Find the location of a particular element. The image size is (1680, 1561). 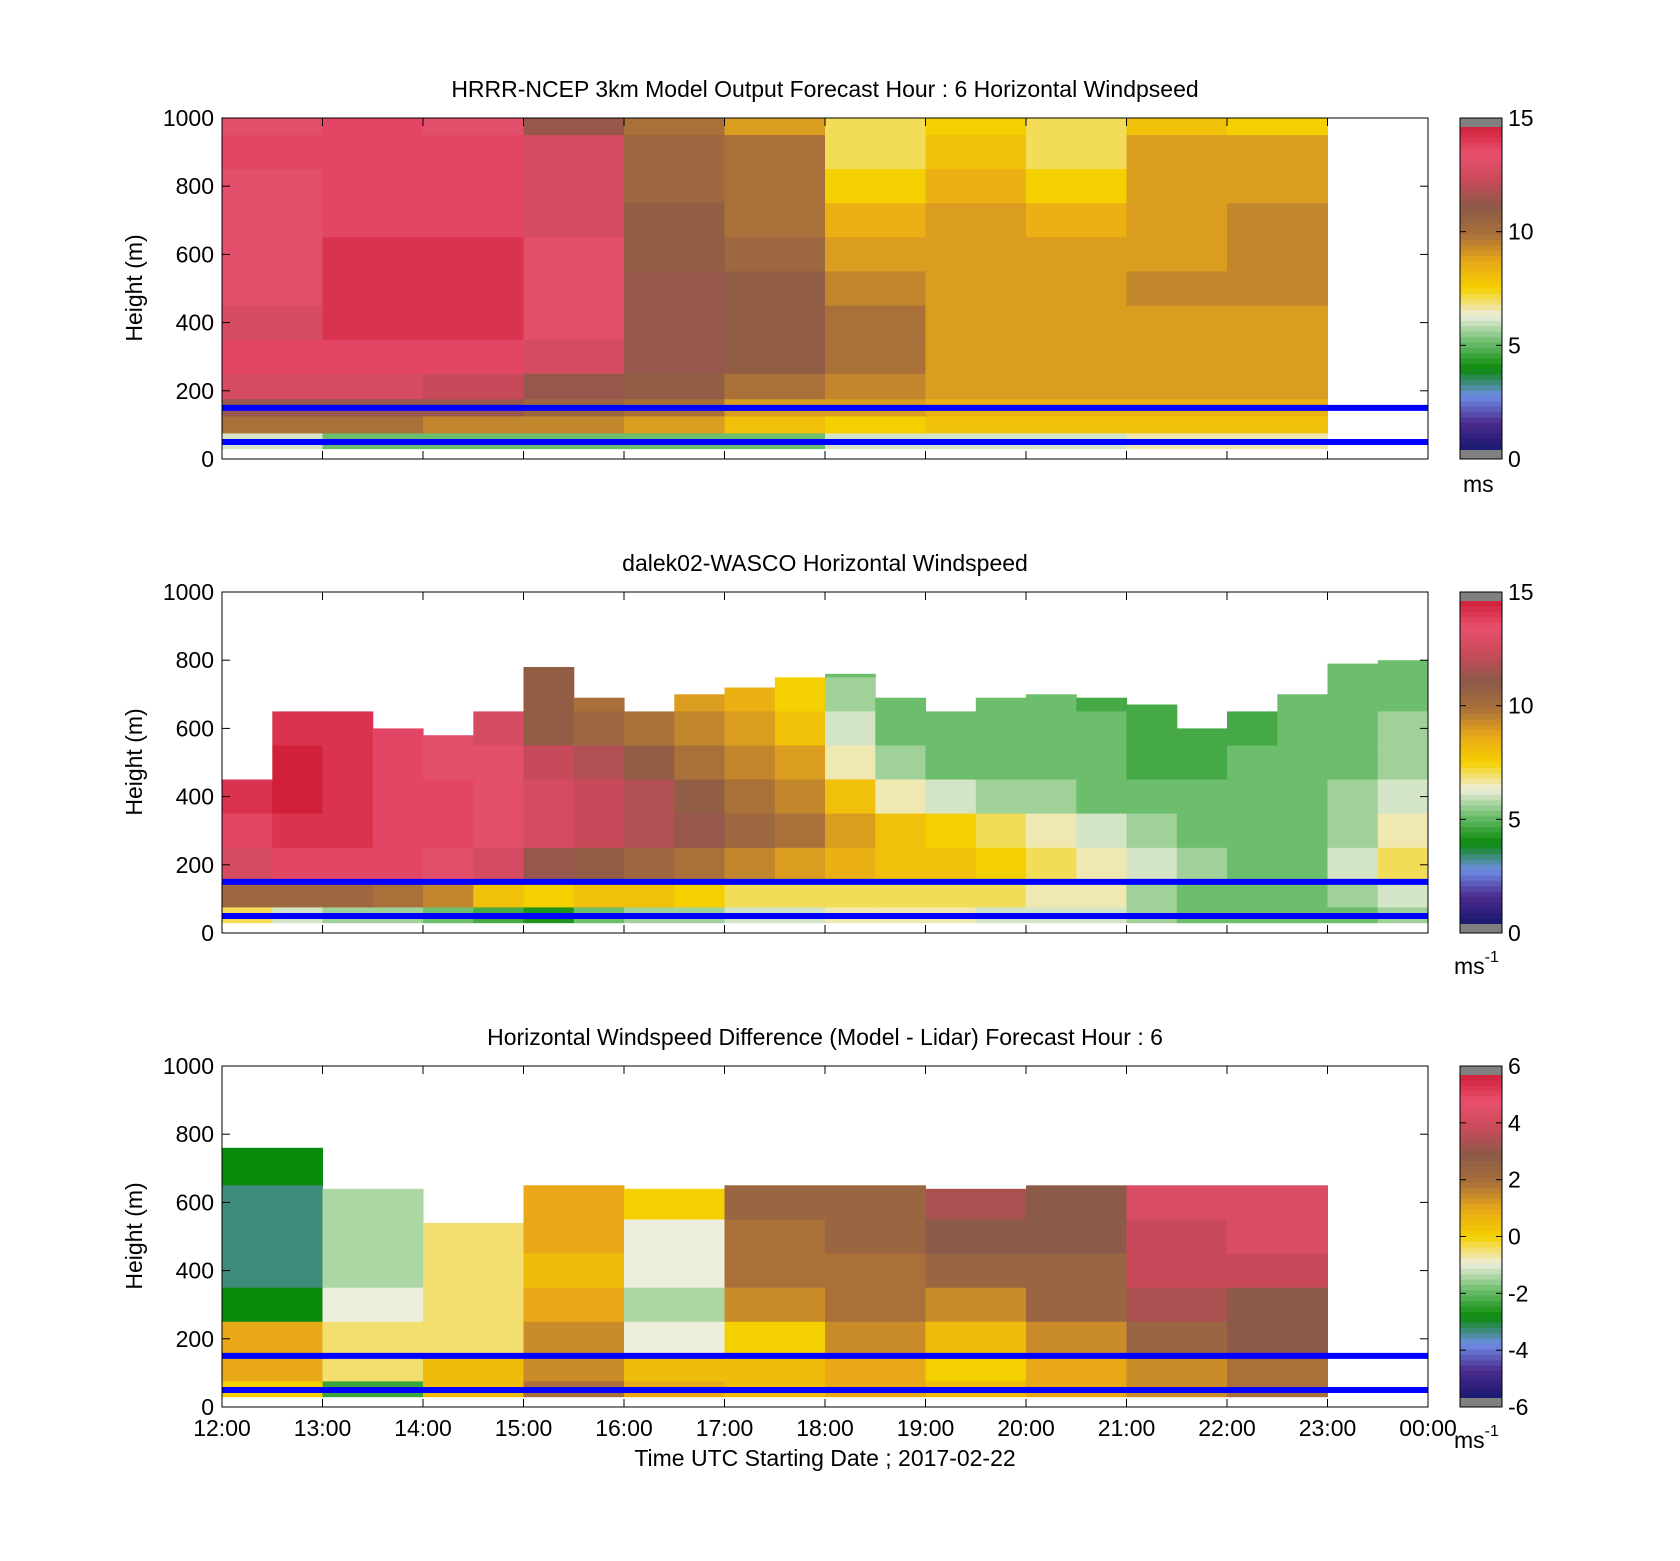

colorbar-tick-label: 10 is located at coordinates (1521, 706).